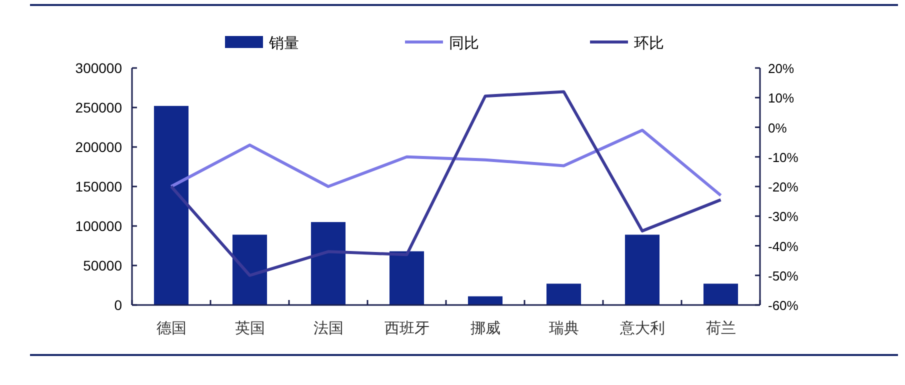 This screenshot has height=385, width=905. What do you see at coordinates (563, 328) in the screenshot?
I see `x-tick-label: 瑞典` at bounding box center [563, 328].